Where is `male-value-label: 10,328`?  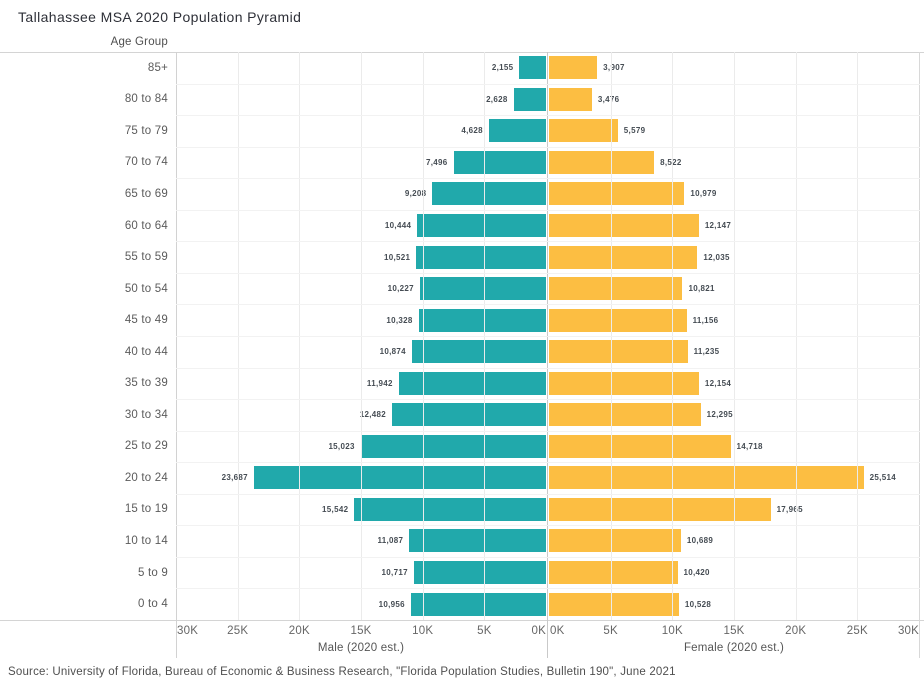 male-value-label: 10,328 is located at coordinates (399, 320).